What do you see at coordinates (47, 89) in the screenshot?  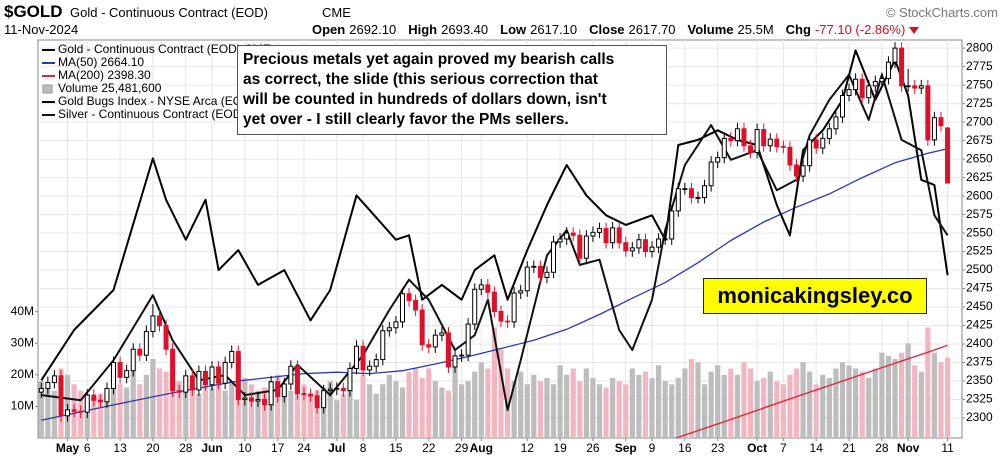 I see `legend-swatch` at bounding box center [47, 89].